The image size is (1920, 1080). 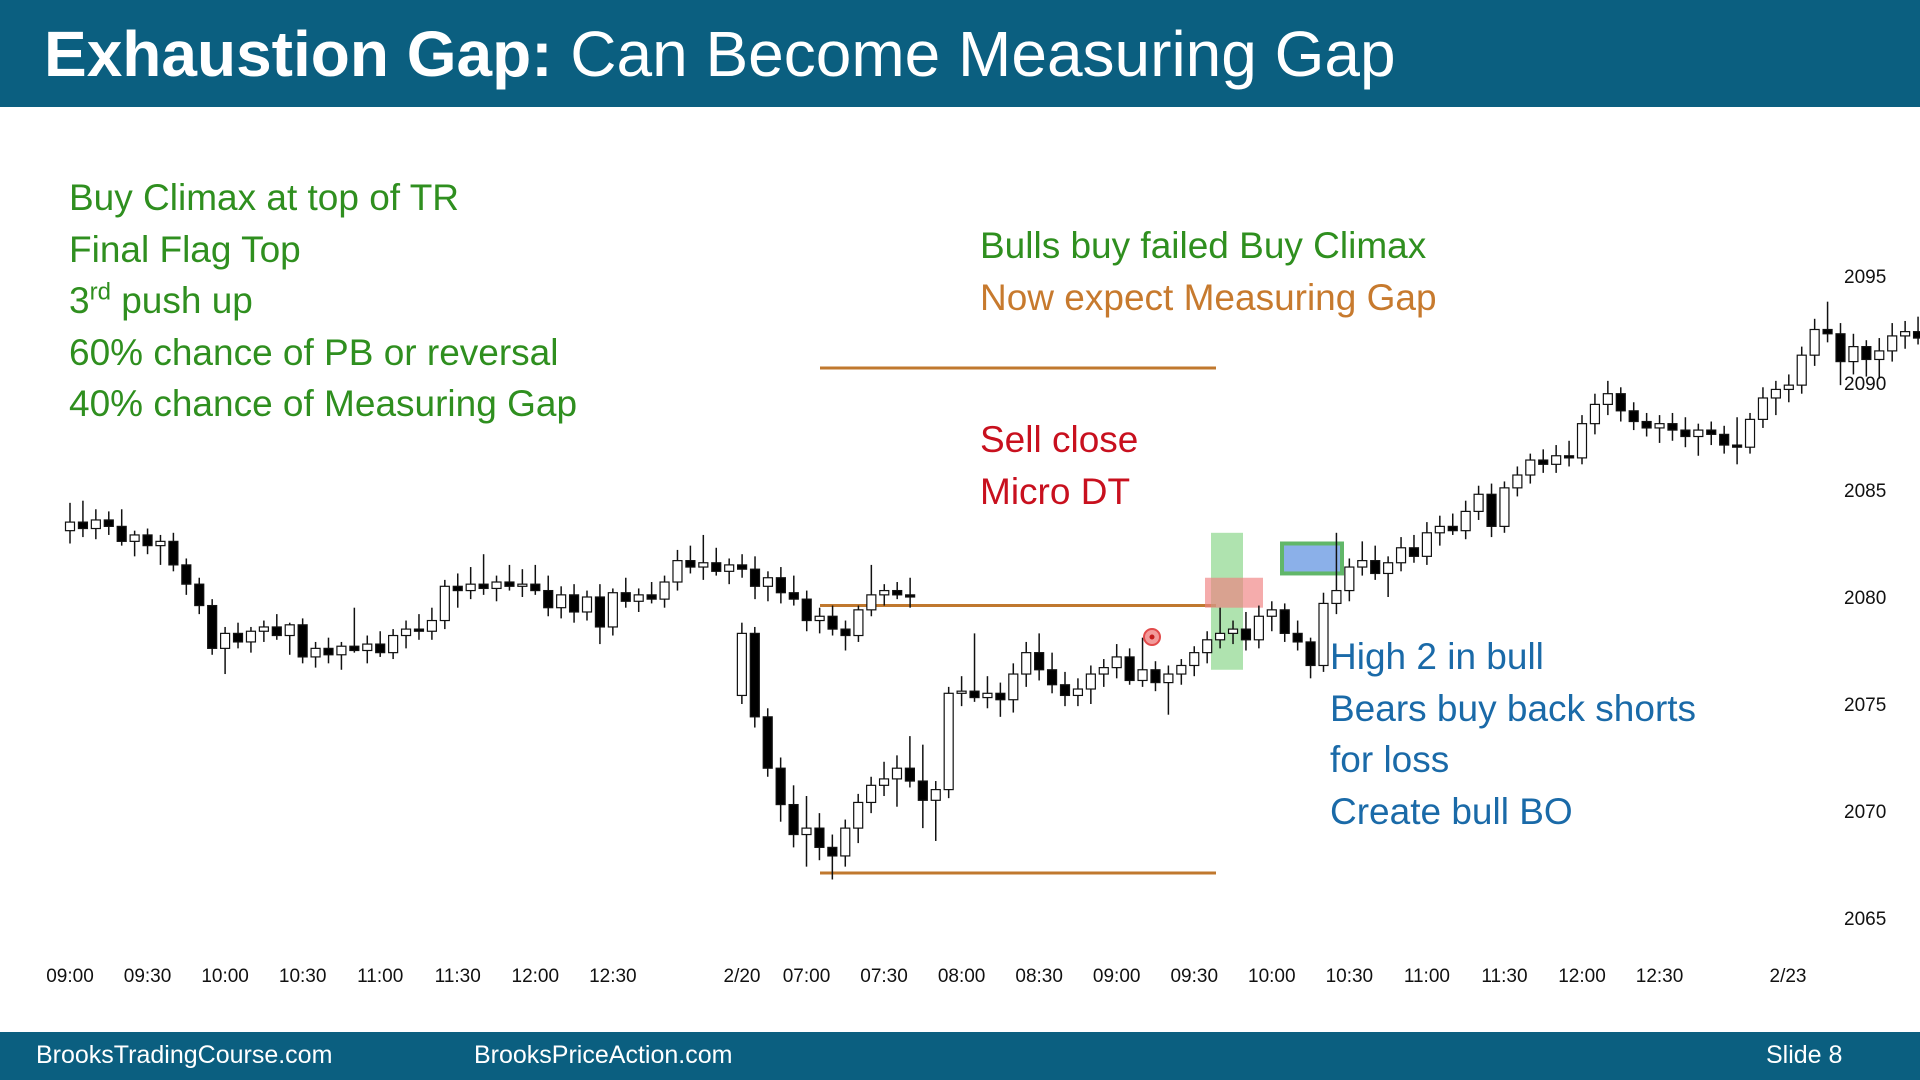 What do you see at coordinates (323, 403) in the screenshot?
I see `left-line-5: 40% chance of Measuring Gap` at bounding box center [323, 403].